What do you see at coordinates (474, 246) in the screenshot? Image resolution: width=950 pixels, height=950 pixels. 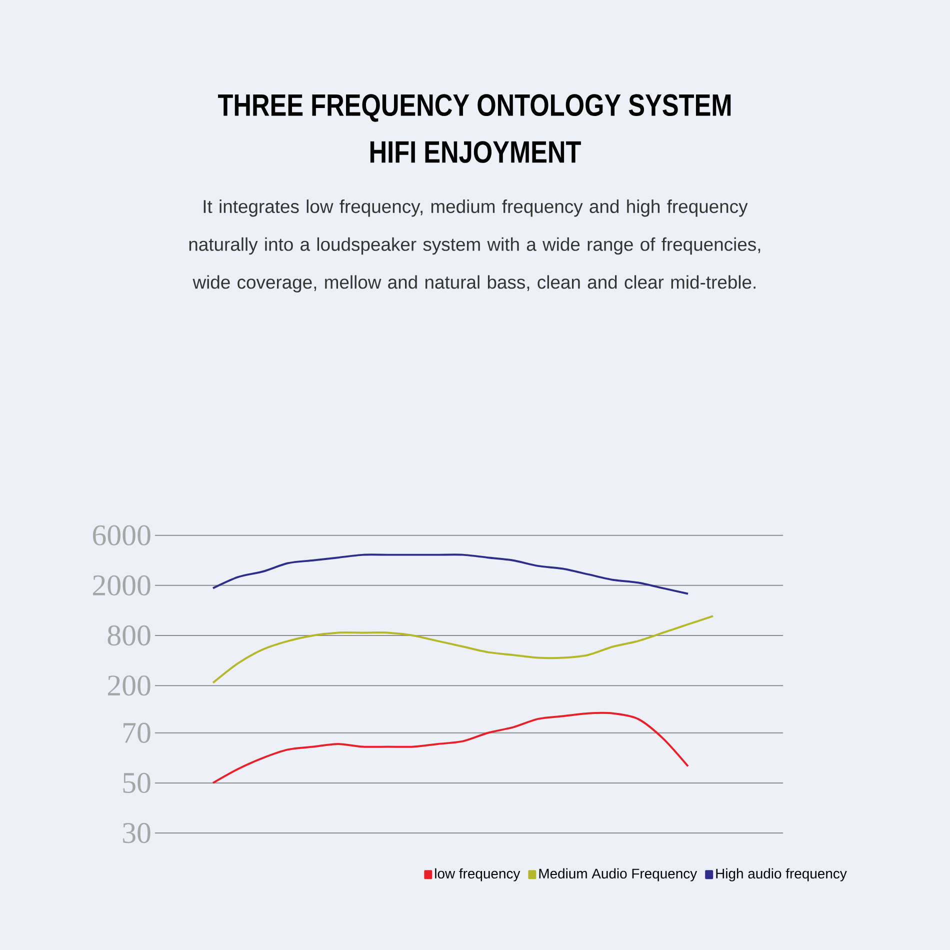 I see `text: It integrates low frequency, medium frequency and high frequency naturally into a loudspeaker system with a wide range of frequencies, wide coverage, mellow and natural bass, clean and clear mid-treble.` at bounding box center [474, 246].